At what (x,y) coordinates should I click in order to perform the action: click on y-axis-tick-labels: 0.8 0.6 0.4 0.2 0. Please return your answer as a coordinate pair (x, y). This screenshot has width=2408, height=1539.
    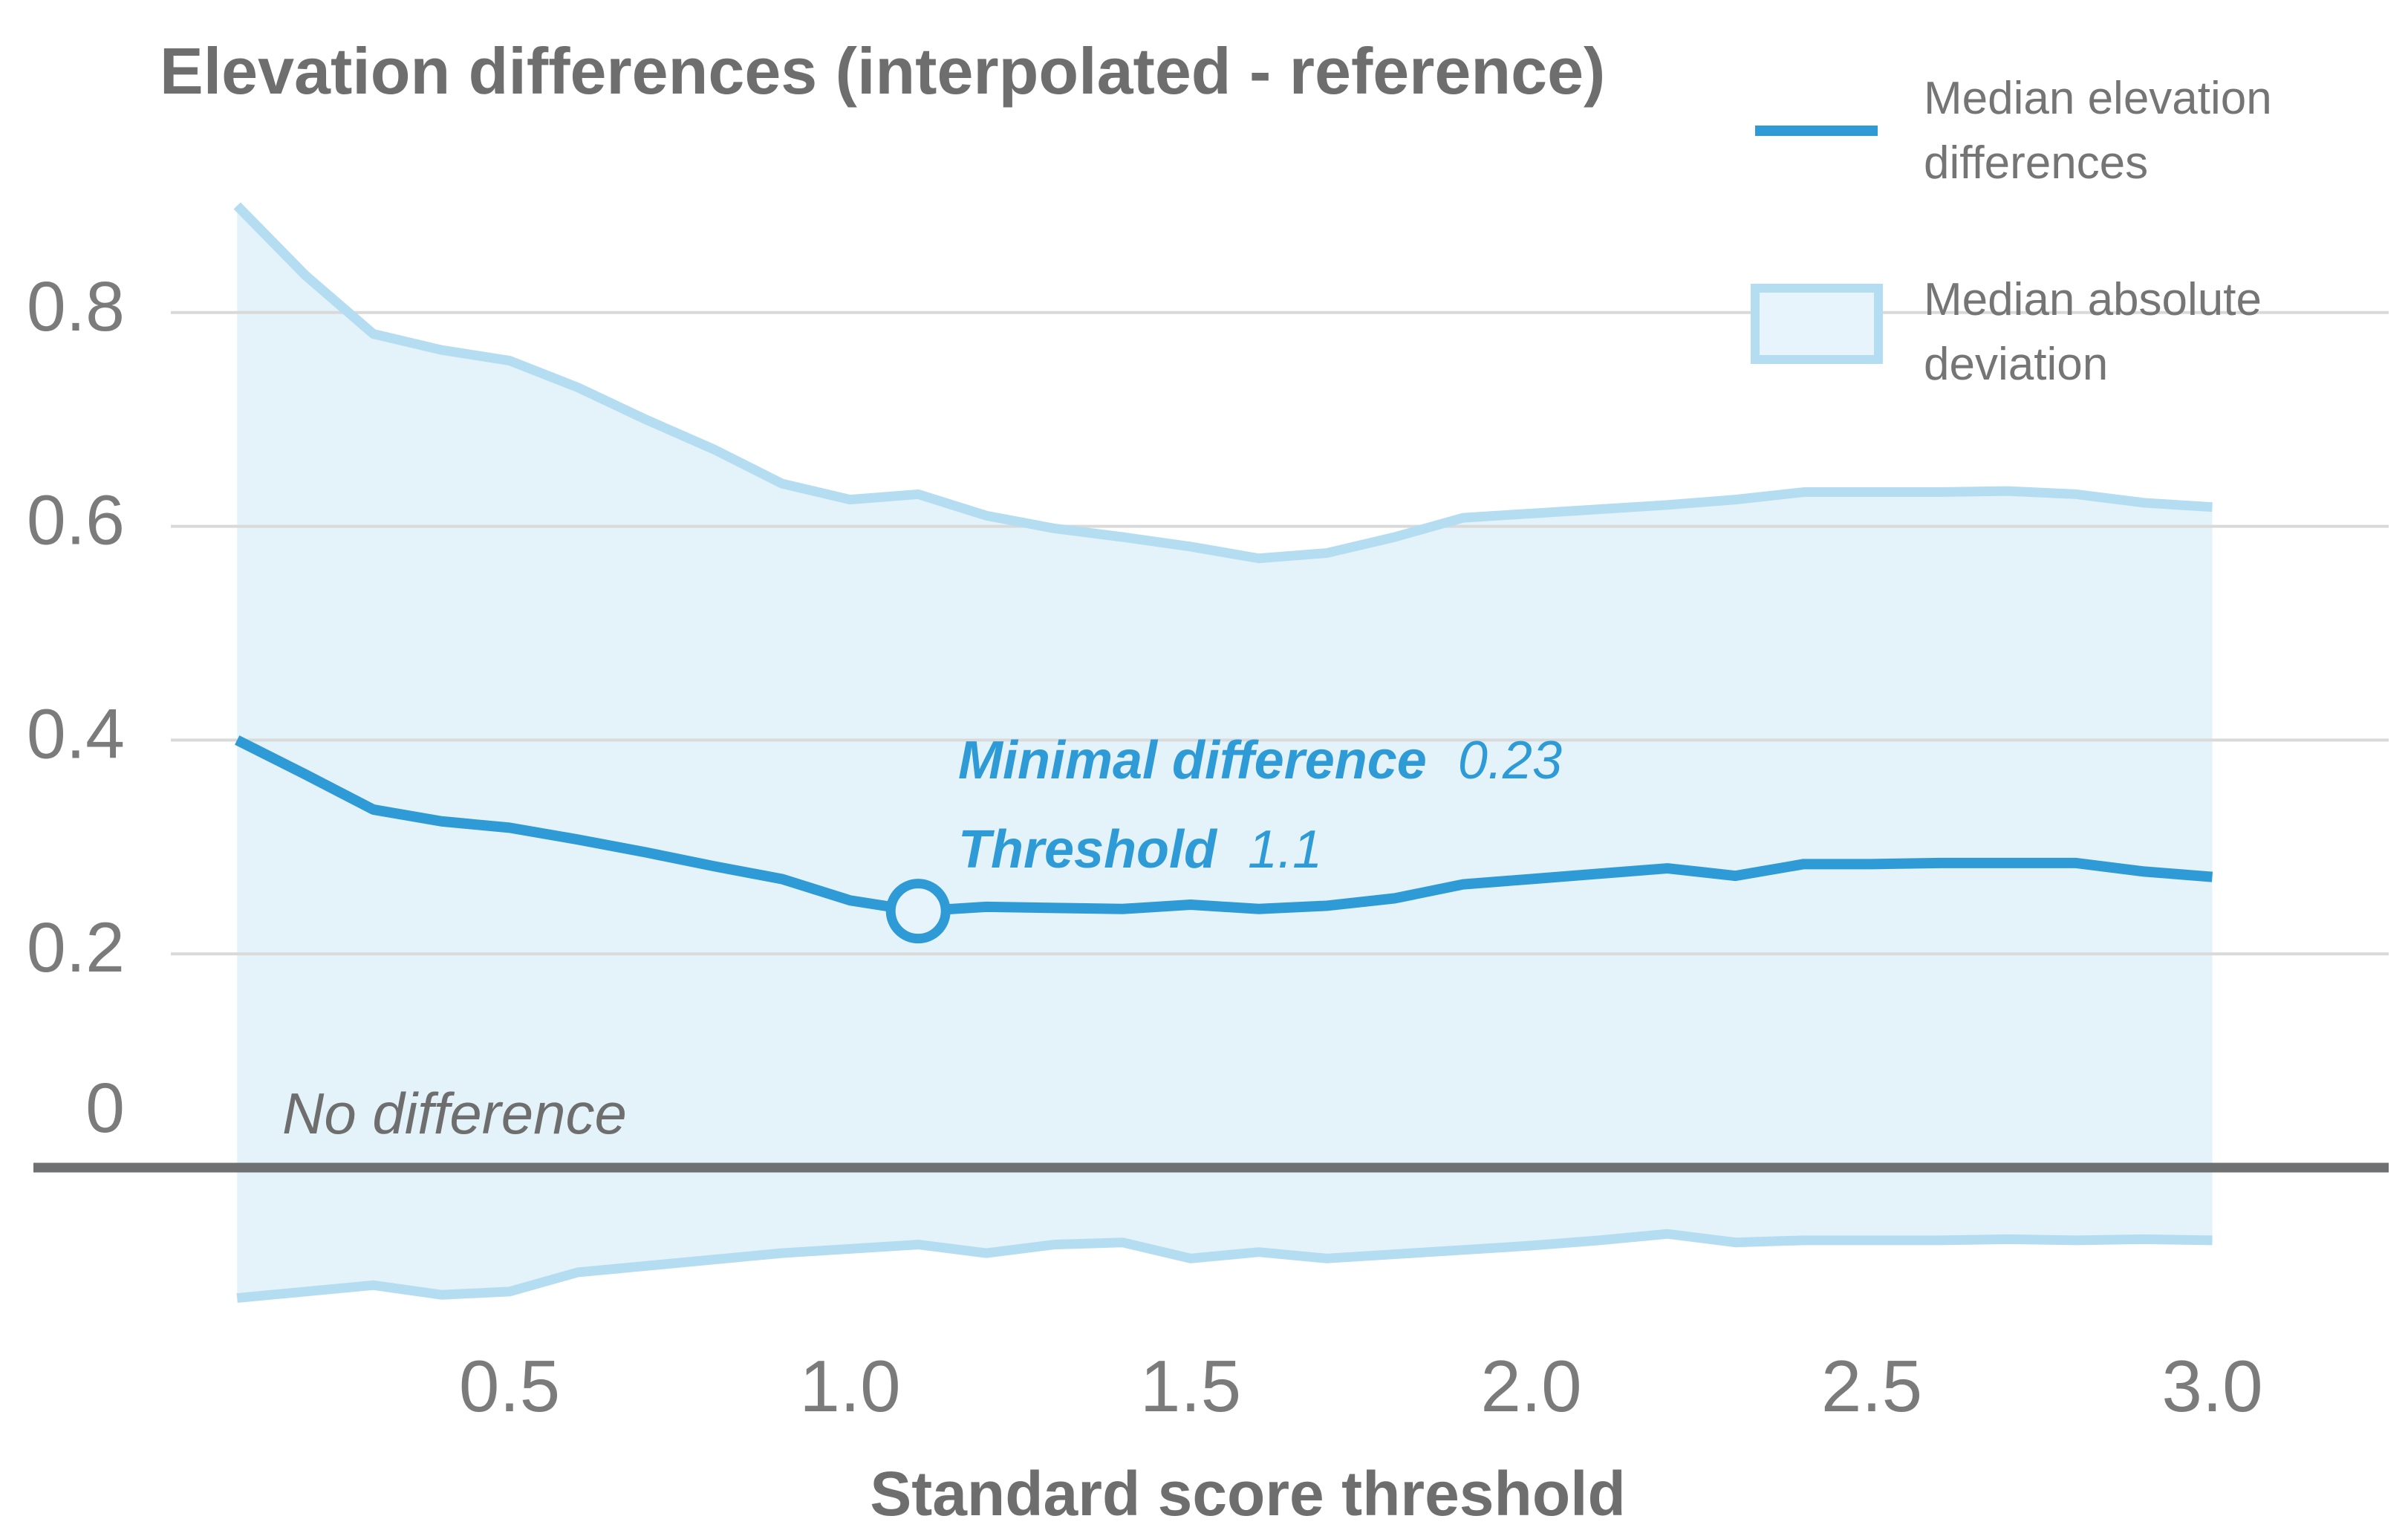
    Looking at the image, I should click on (76, 707).